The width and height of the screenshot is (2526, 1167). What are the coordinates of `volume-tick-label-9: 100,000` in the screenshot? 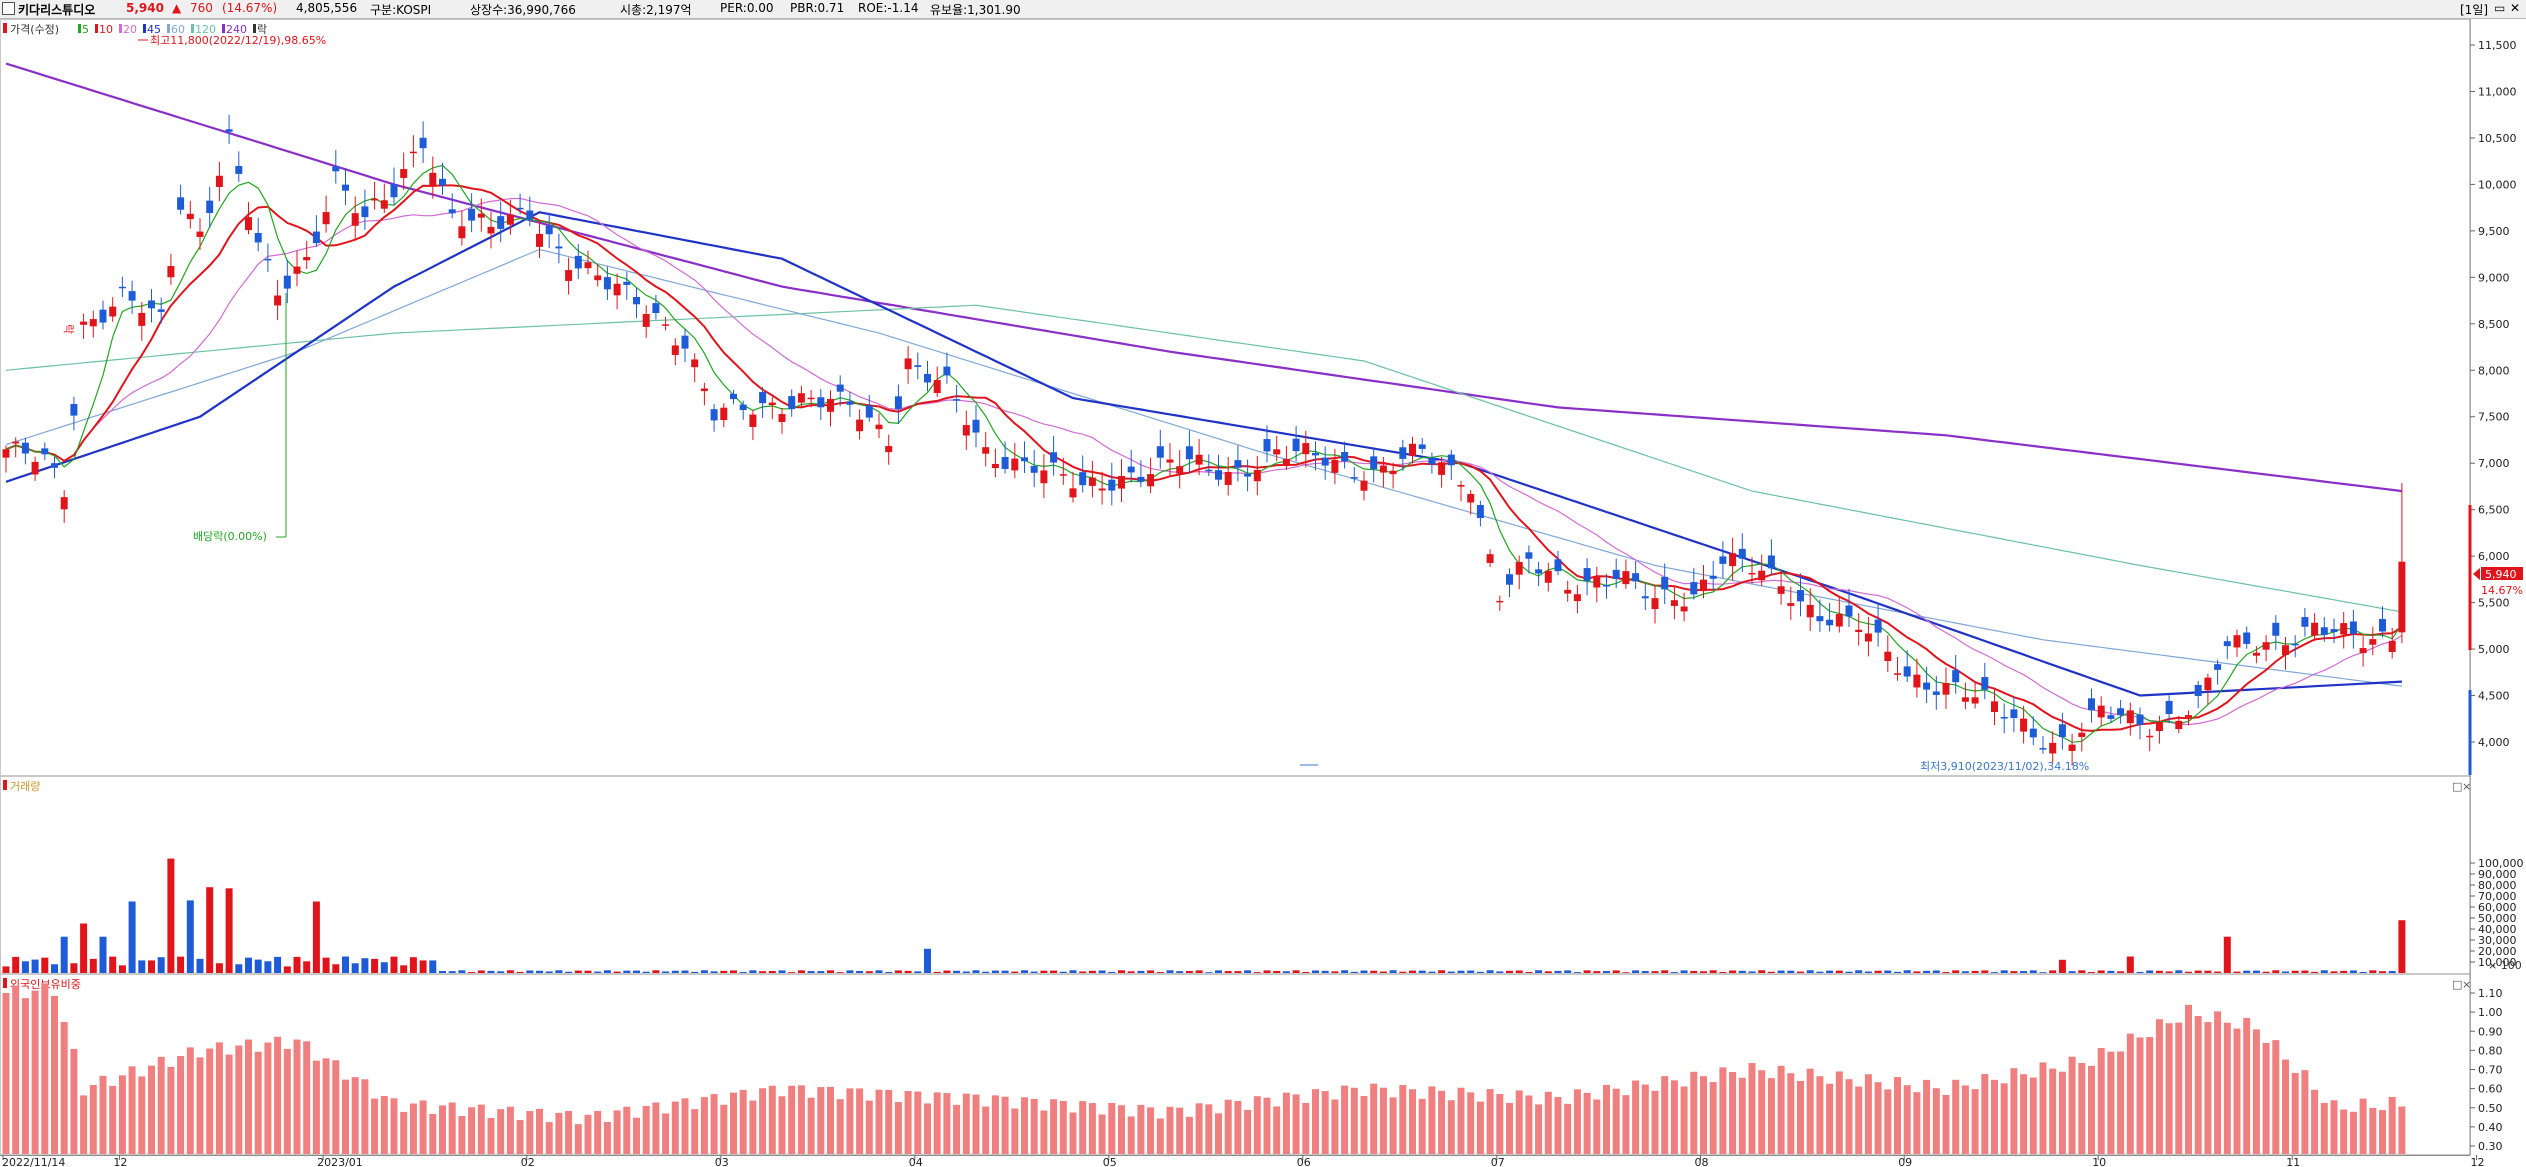 It's located at (2501, 863).